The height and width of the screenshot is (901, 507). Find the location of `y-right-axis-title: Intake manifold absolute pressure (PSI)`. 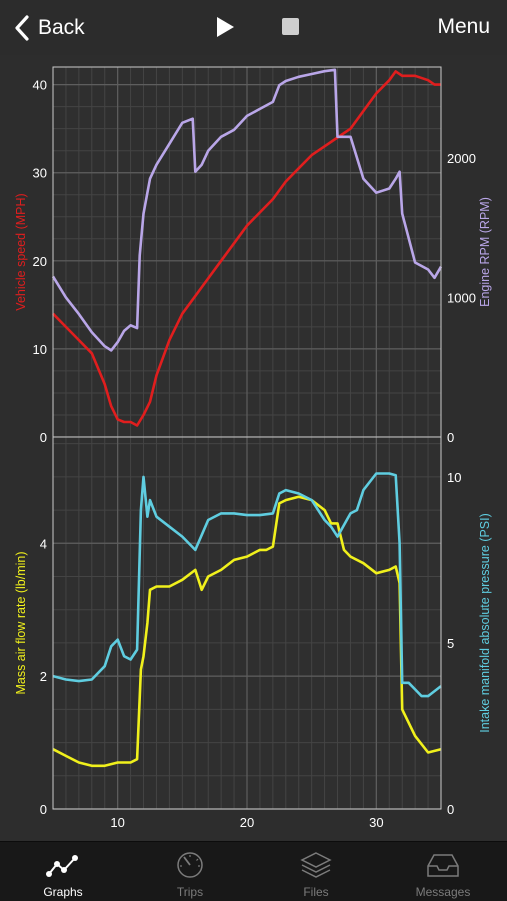

y-right-axis-title: Intake manifold absolute pressure (PSI) is located at coordinates (485, 623).